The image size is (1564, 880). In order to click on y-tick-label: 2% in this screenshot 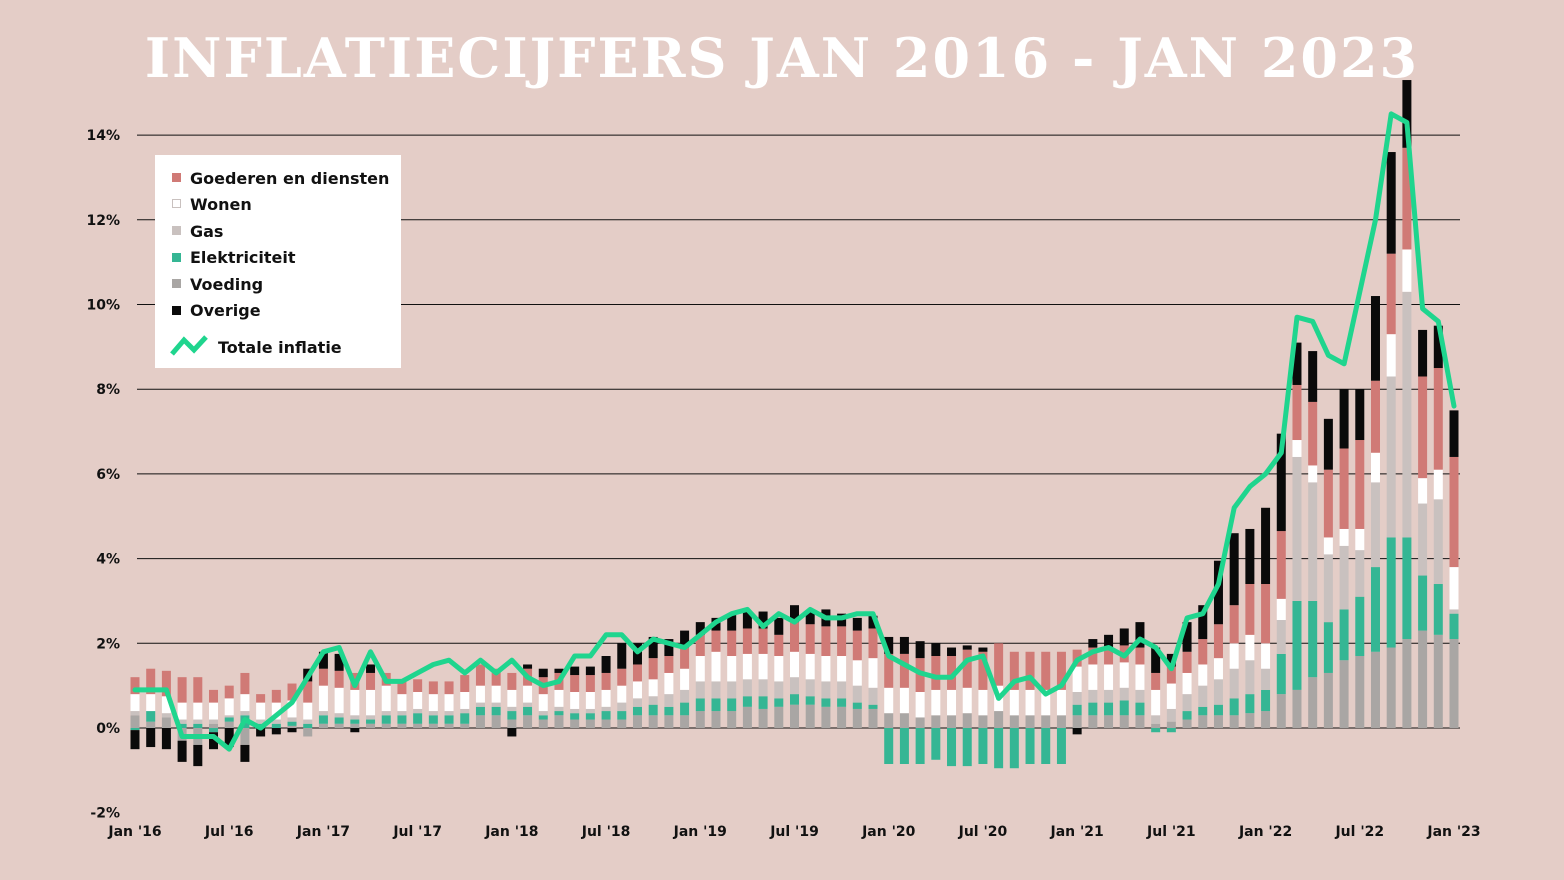, I will do `click(108, 644)`.